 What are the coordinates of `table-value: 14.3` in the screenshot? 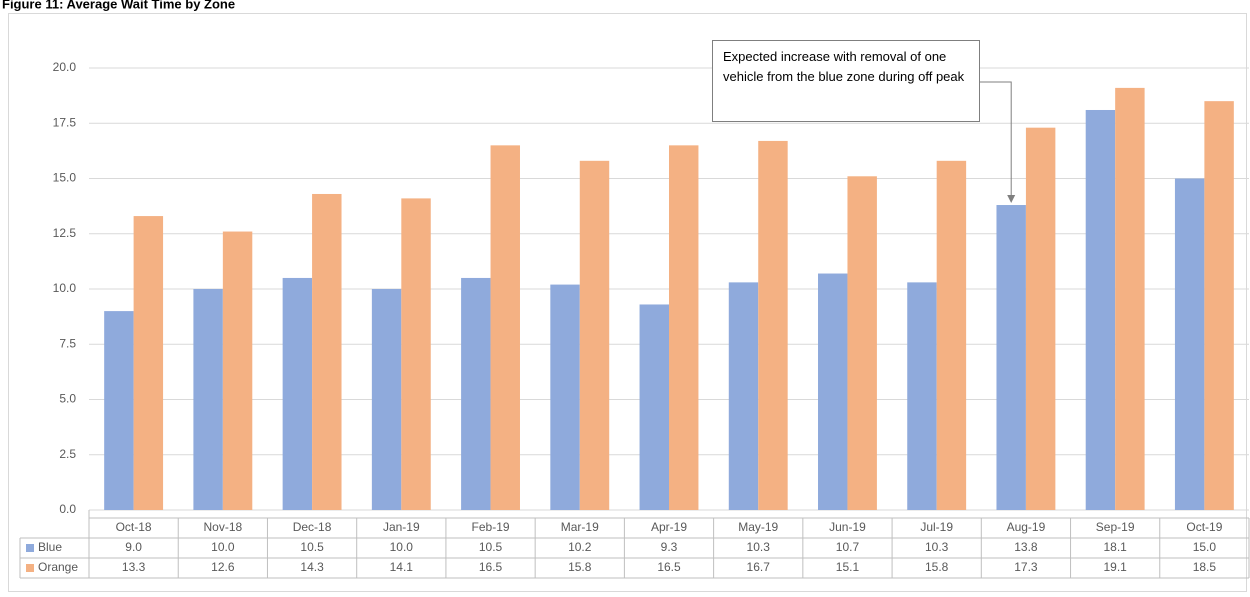 It's located at (312, 567).